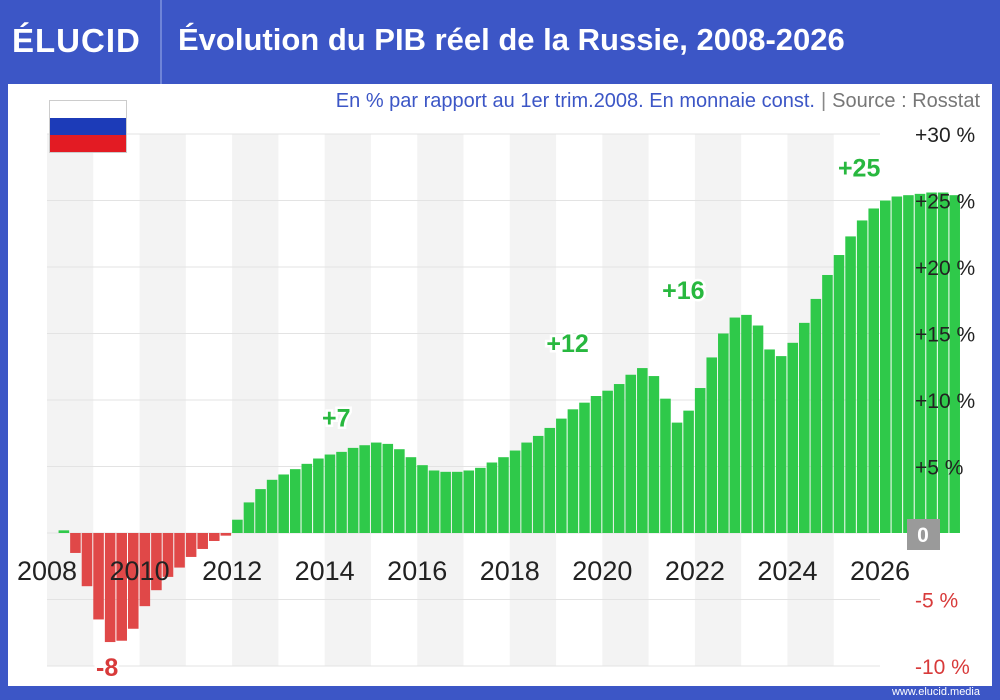 Image resolution: width=1000 pixels, height=700 pixels. Describe the element at coordinates (88, 109) in the screenshot. I see `flag-stripe-white` at that location.